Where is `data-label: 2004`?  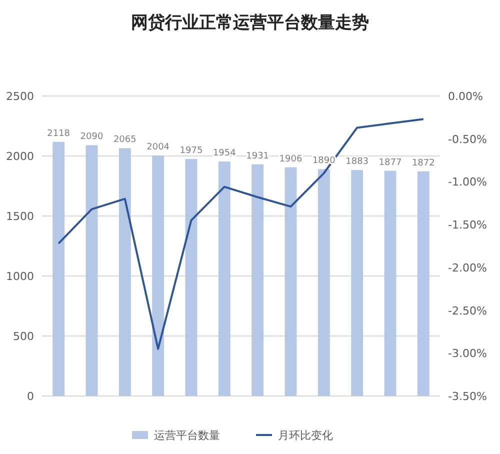
data-label: 2004 is located at coordinates (158, 147).